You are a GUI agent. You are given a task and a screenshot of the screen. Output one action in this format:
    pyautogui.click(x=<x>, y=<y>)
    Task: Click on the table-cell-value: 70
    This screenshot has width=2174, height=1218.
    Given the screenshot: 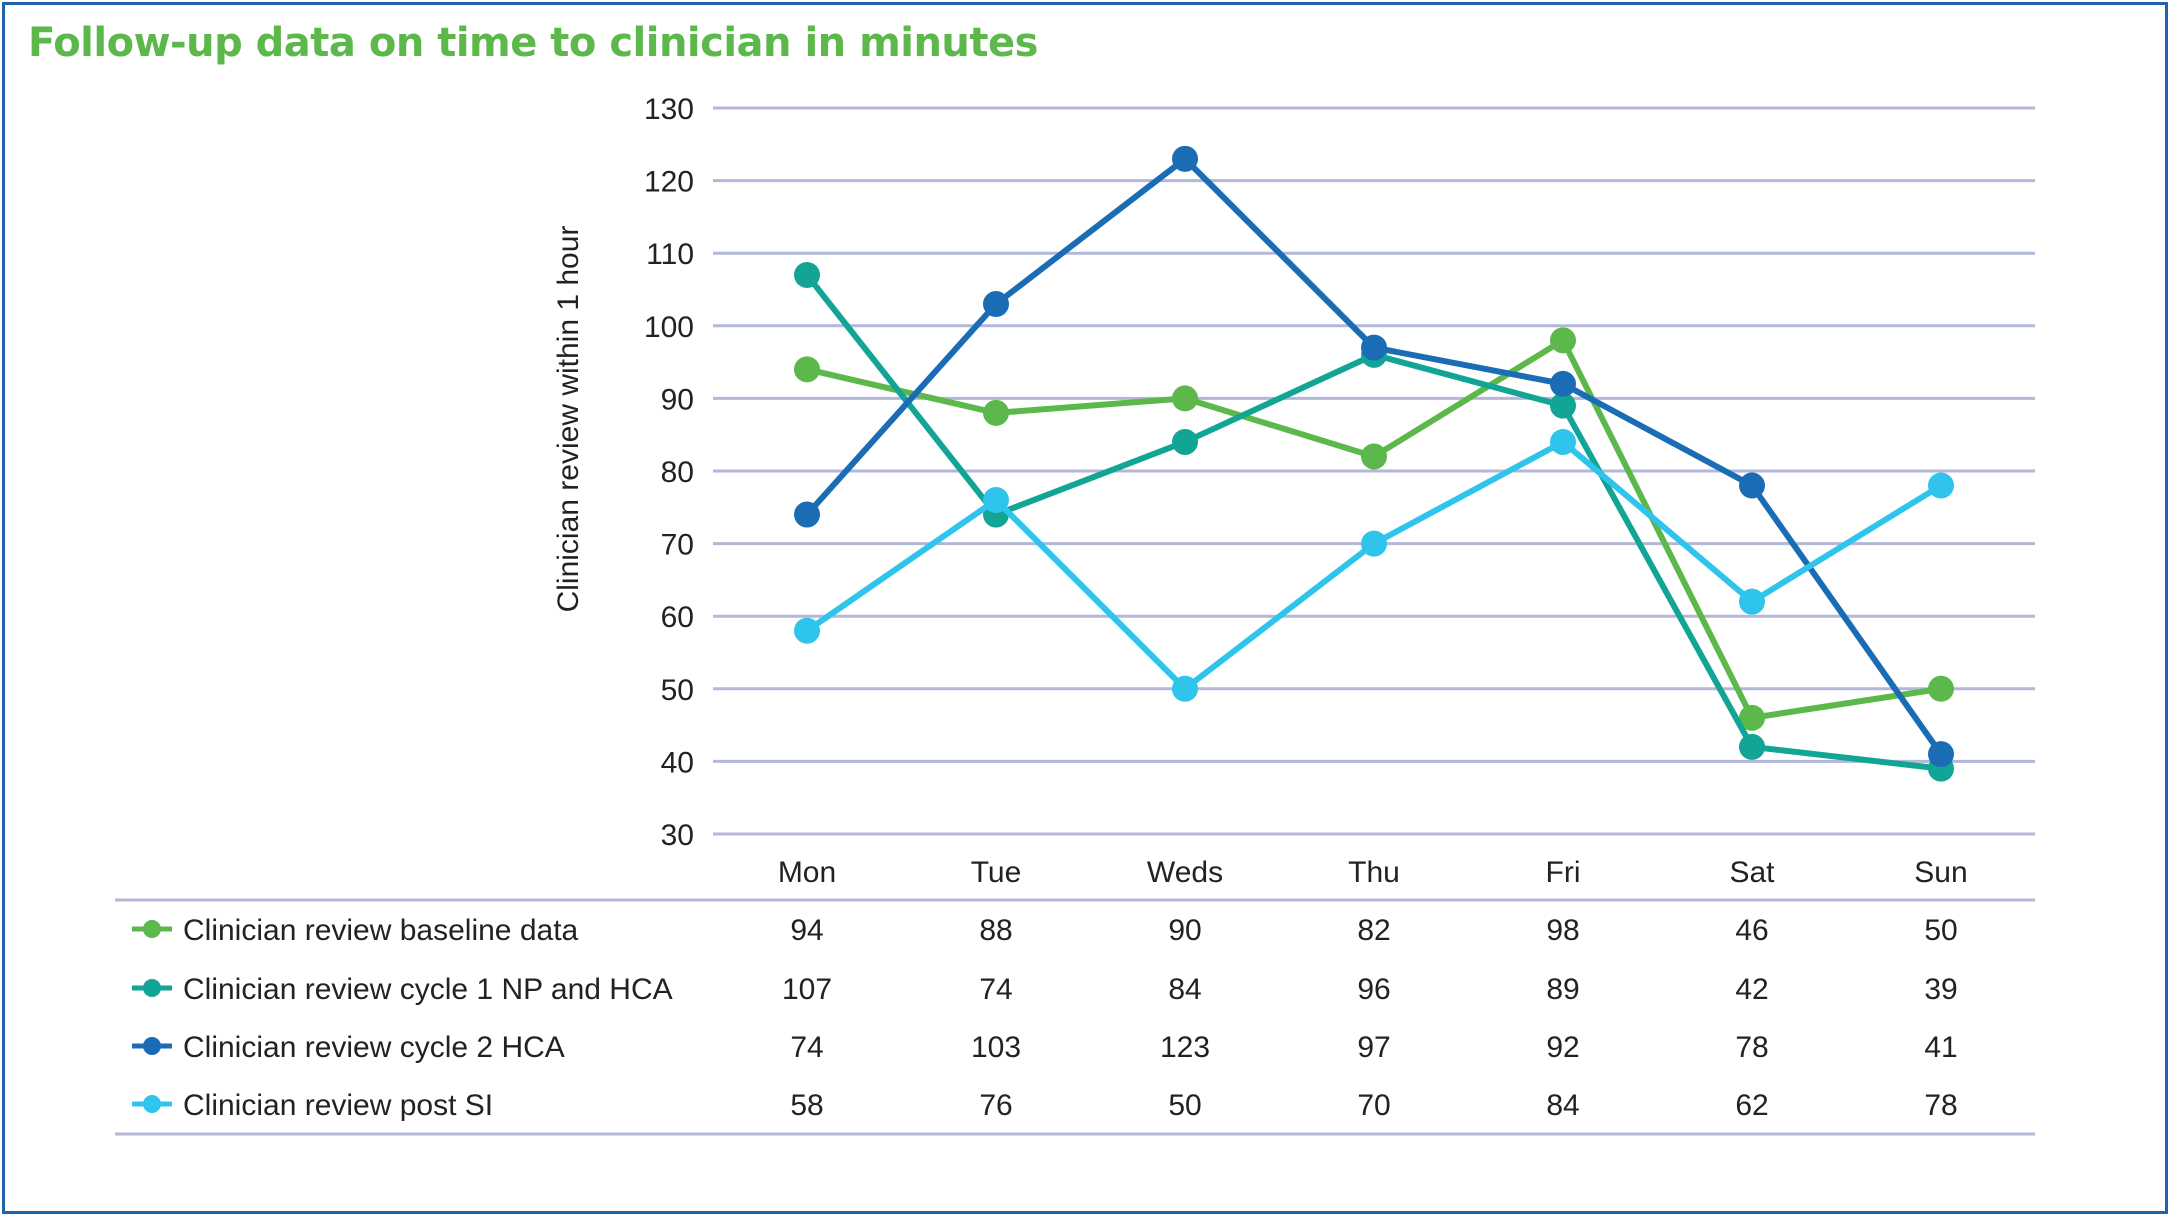 What is the action you would take?
    pyautogui.click(x=1373, y=1105)
    